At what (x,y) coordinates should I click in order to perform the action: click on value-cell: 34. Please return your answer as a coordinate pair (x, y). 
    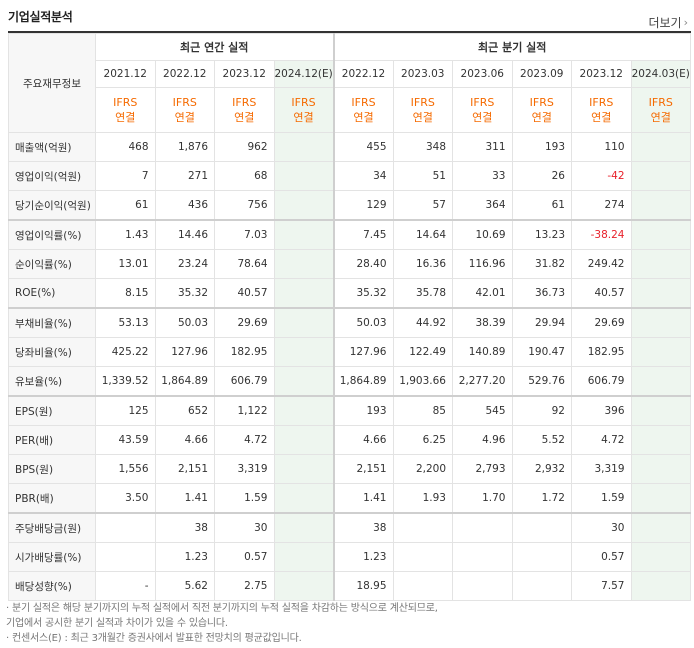
    Looking at the image, I should click on (363, 176).